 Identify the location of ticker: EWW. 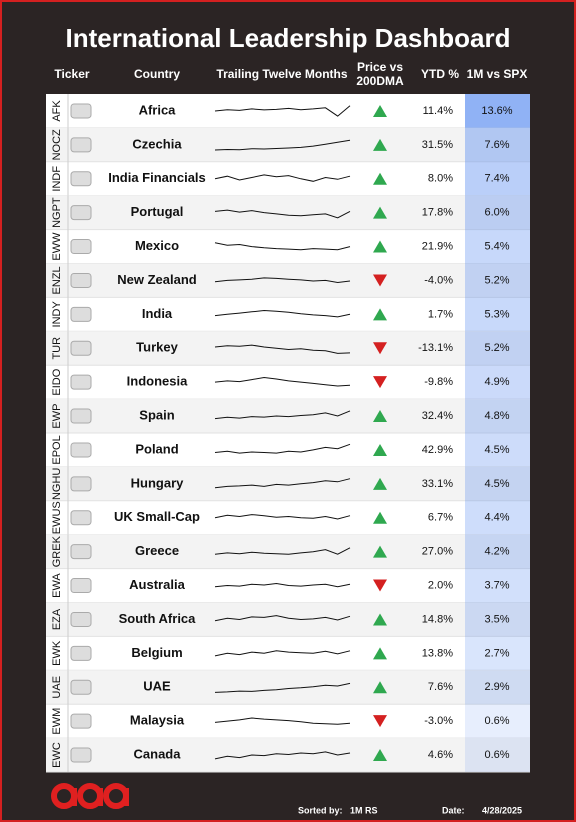
(57, 246).